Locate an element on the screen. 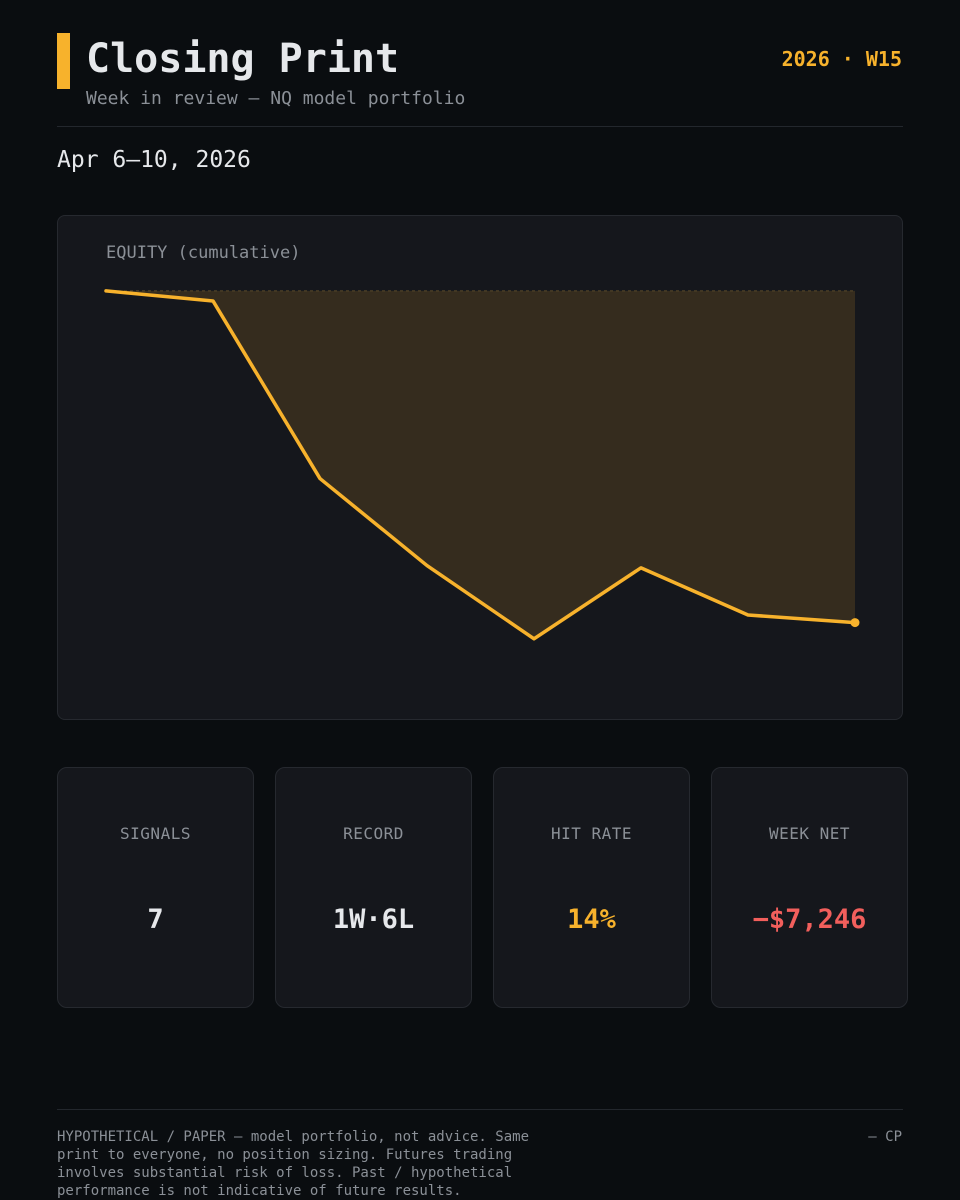 The width and height of the screenshot is (960, 1200). stat-value: 1W·6L is located at coordinates (373, 919).